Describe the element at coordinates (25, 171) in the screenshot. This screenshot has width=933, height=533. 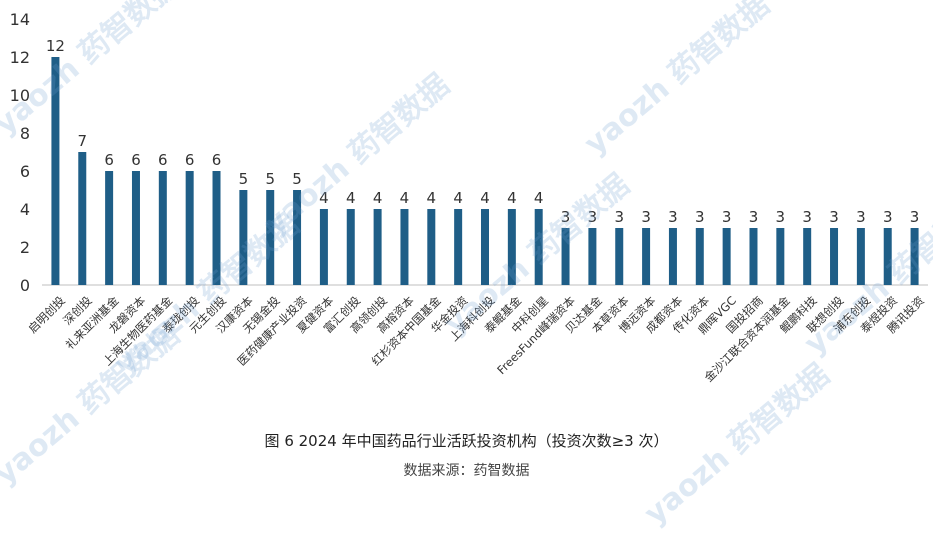
I see `y-tick-label: 6` at that location.